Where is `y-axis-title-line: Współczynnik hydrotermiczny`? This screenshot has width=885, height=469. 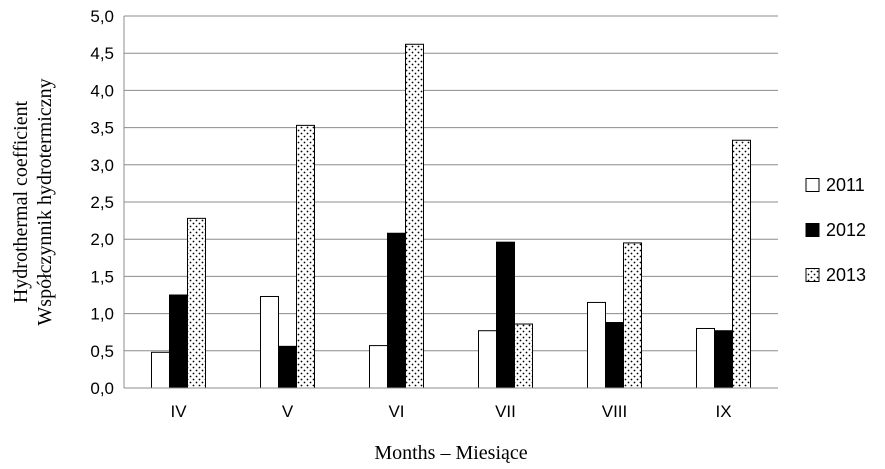 y-axis-title-line: Współczynnik hydrotermiczny is located at coordinates (45, 201).